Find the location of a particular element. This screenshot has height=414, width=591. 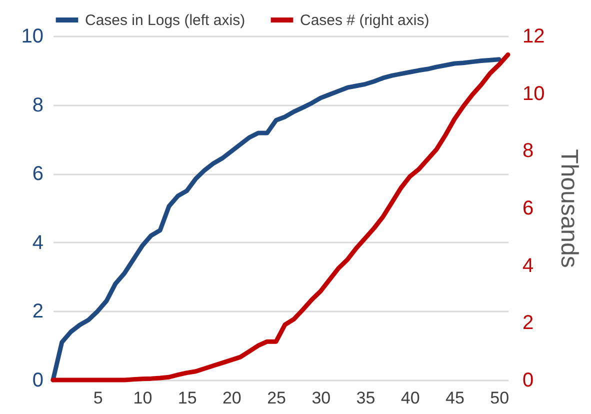

y-tick-label: 0 is located at coordinates (38, 381).